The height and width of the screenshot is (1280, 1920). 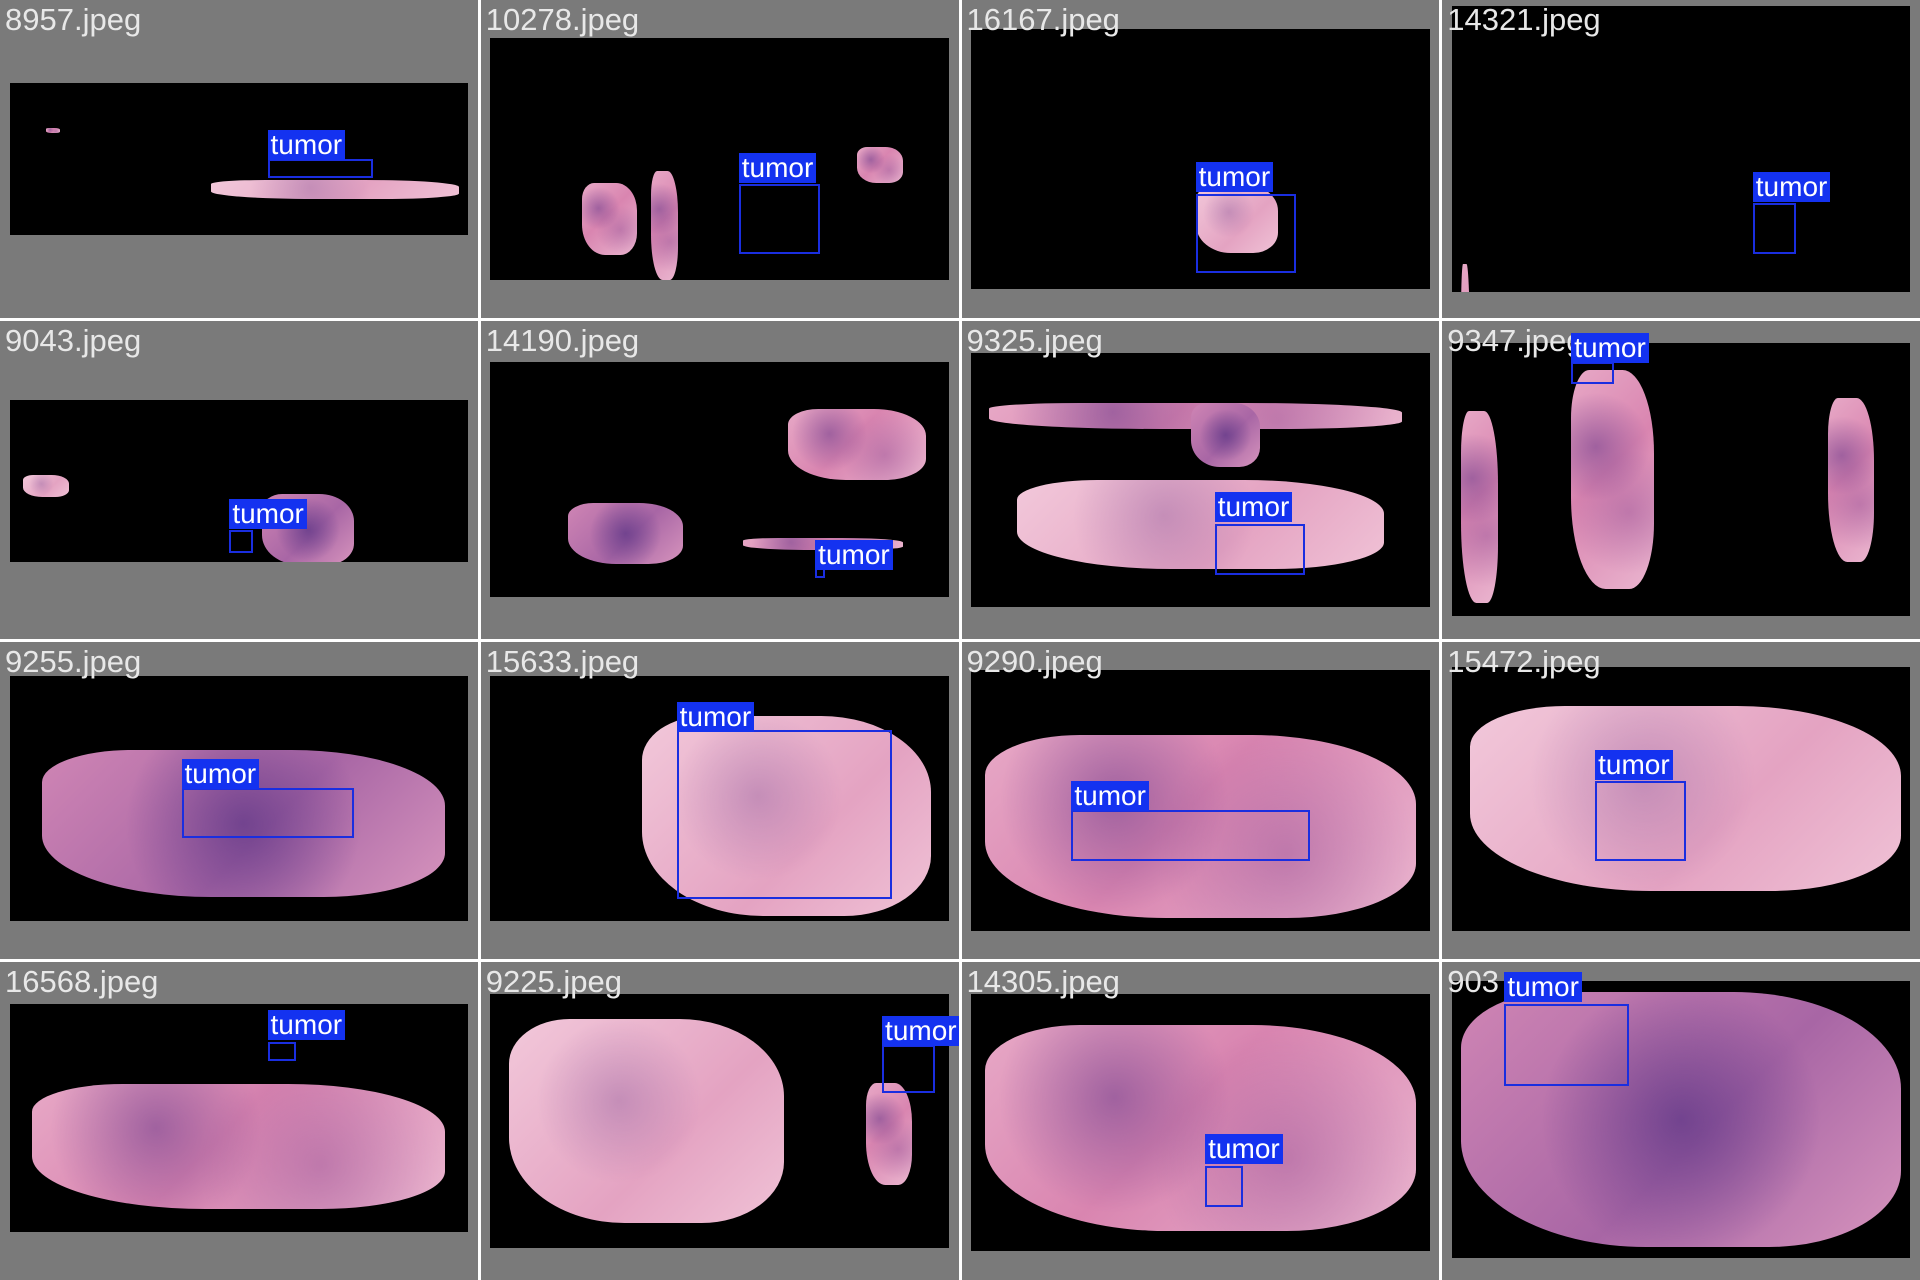 What do you see at coordinates (553, 982) in the screenshot?
I see `filename-label: 9225.jpeg` at bounding box center [553, 982].